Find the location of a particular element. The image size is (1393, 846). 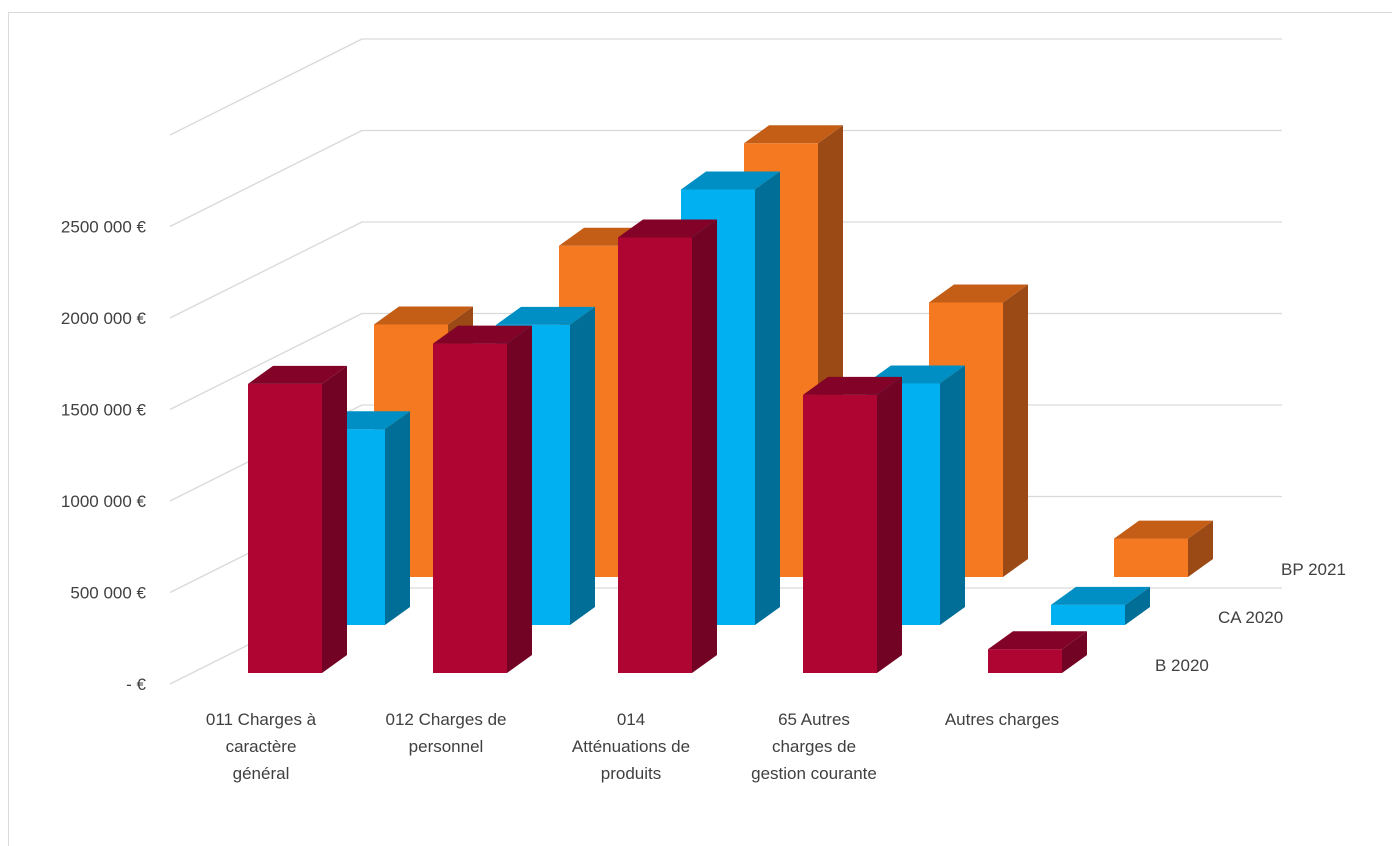

x-category-label-line: 011 Charges à is located at coordinates (261, 719).